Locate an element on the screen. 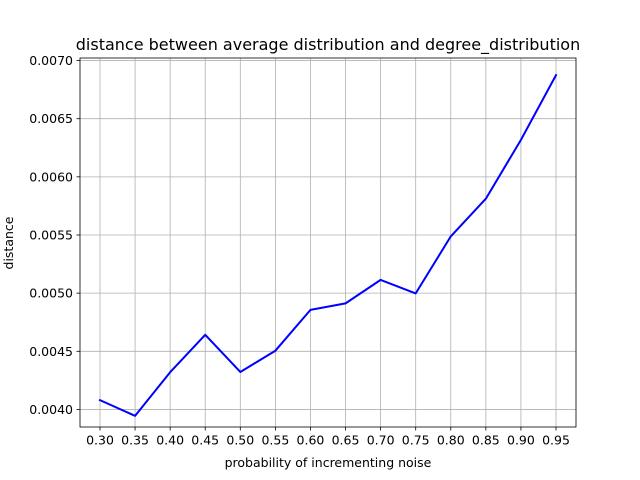 The width and height of the screenshot is (640, 480). x-tick-label: 0.95 is located at coordinates (556, 440).